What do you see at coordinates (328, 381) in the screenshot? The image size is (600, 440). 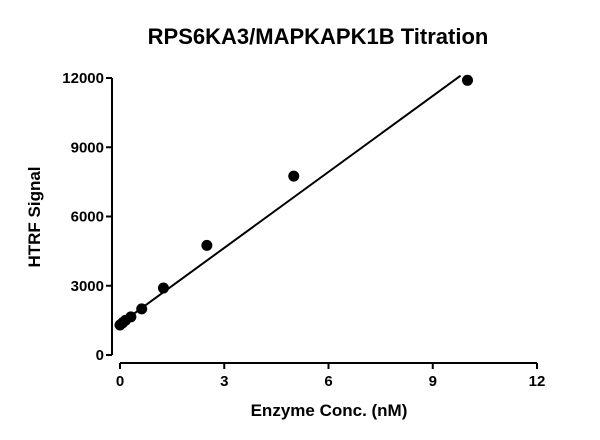 I see `x-tick-label: 6` at bounding box center [328, 381].